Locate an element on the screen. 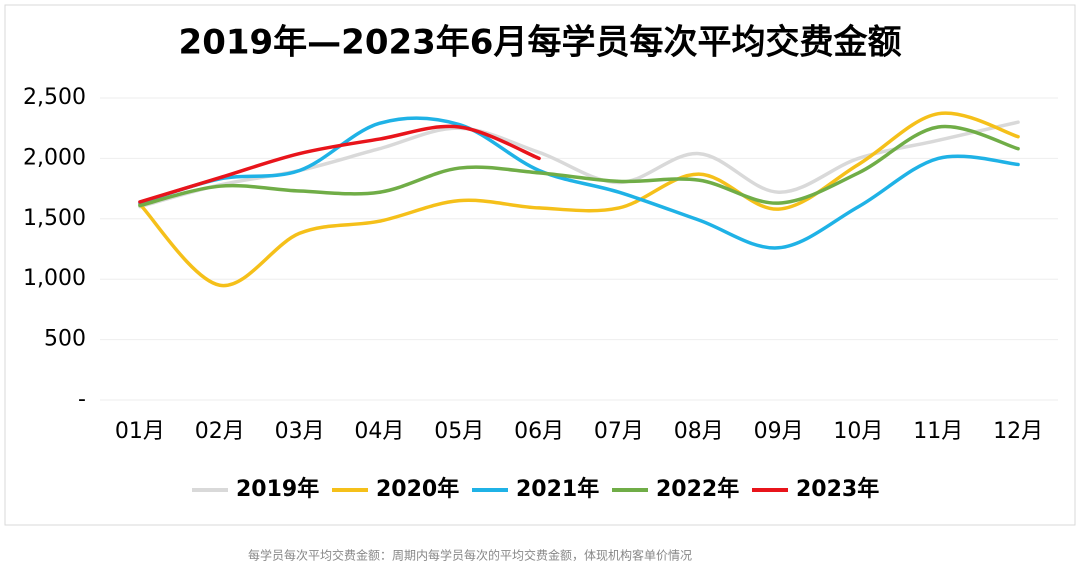 The width and height of the screenshot is (1080, 572). x-tick-label: 06月 is located at coordinates (539, 431).